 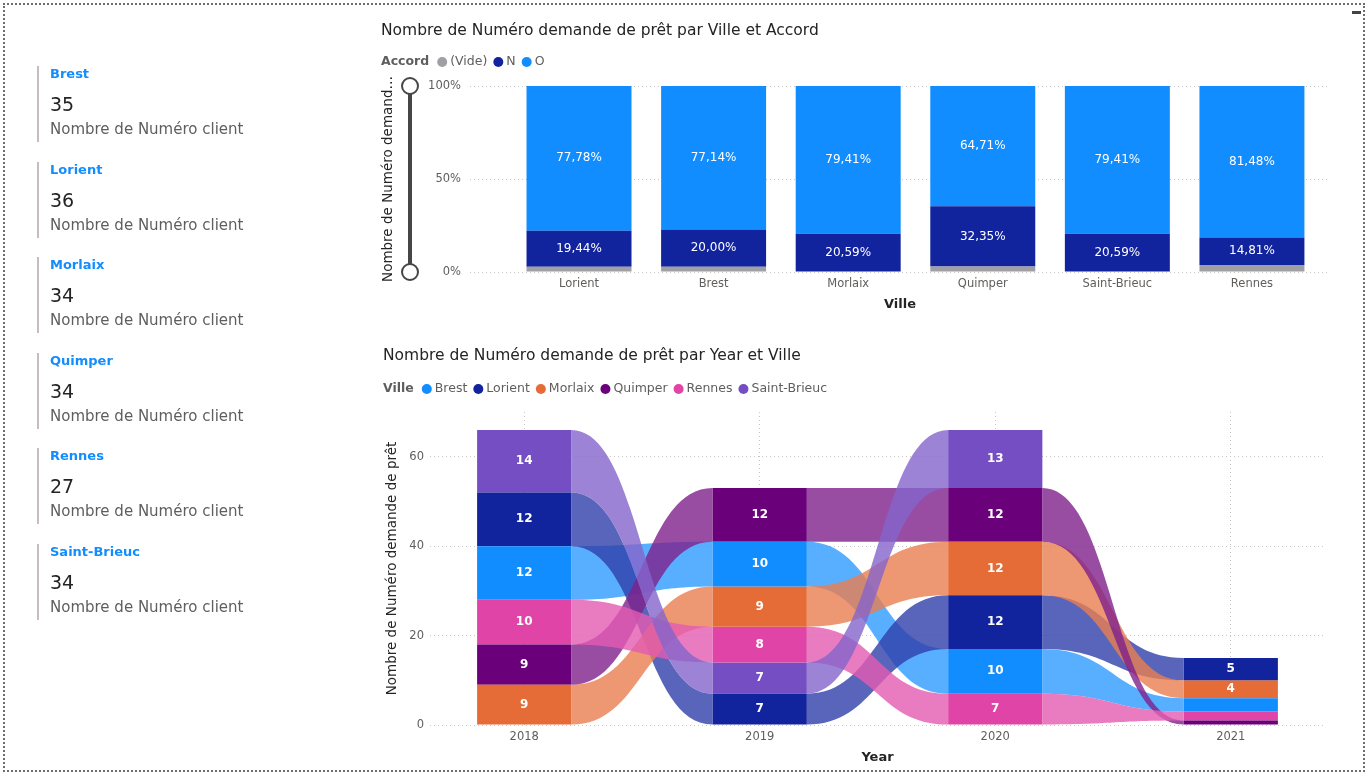 What do you see at coordinates (600, 30) in the screenshot?
I see `chart-title: Nombre de Numéro demande de prêt par Ville et Accord` at bounding box center [600, 30].